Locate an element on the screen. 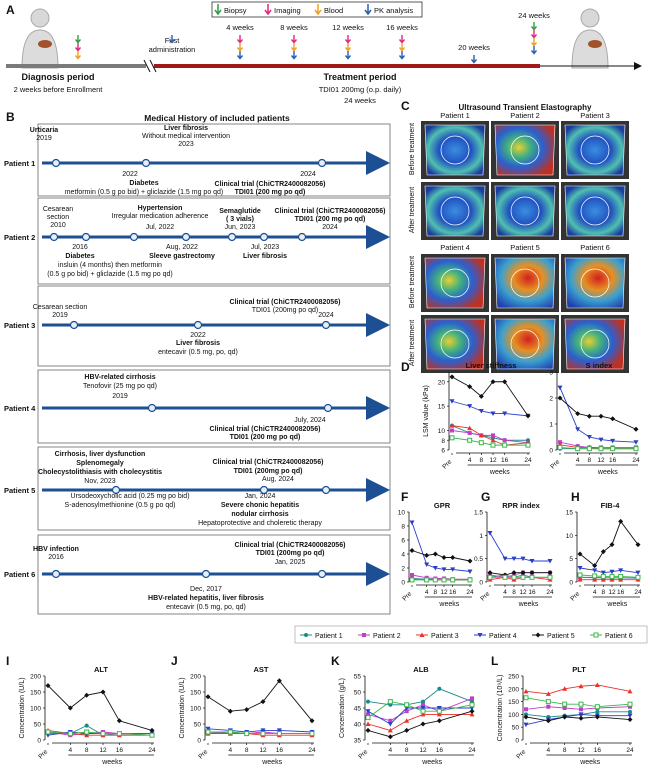 The height and width of the screenshot is (769, 650). legend-entry: Patient 5 is located at coordinates (561, 636).